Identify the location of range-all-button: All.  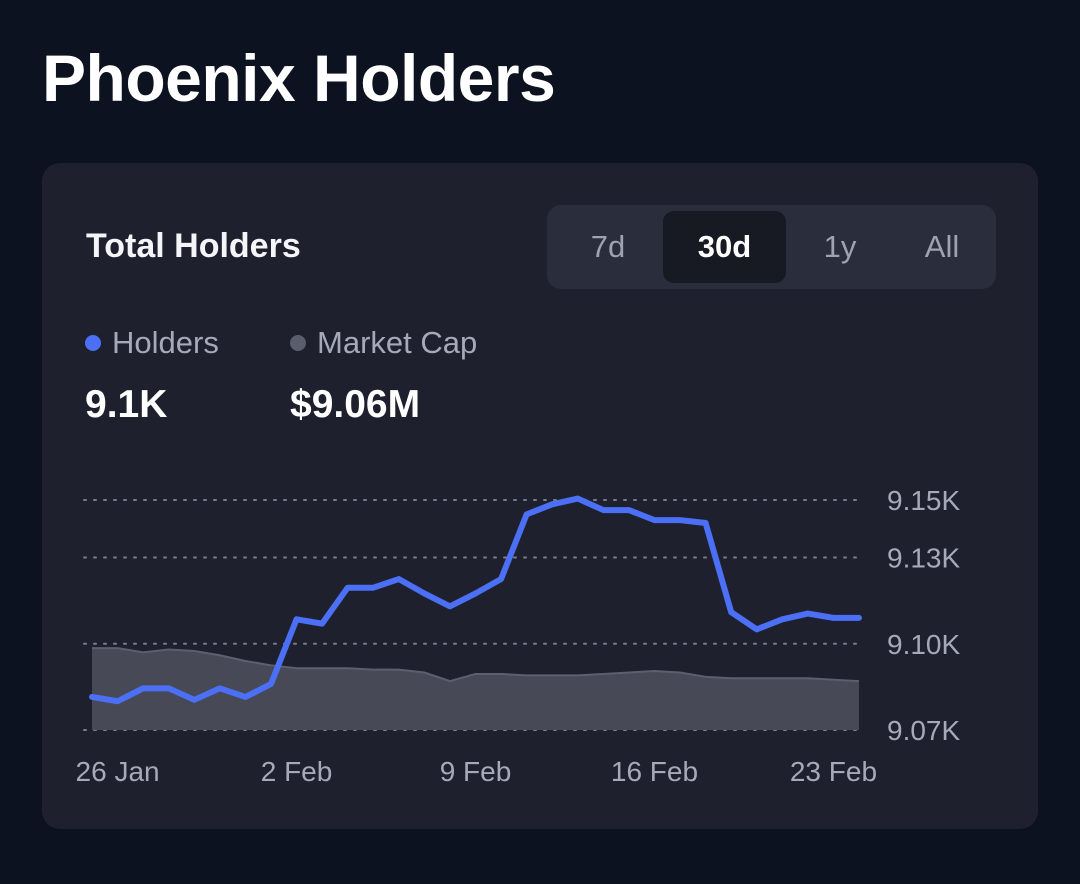
(942, 246).